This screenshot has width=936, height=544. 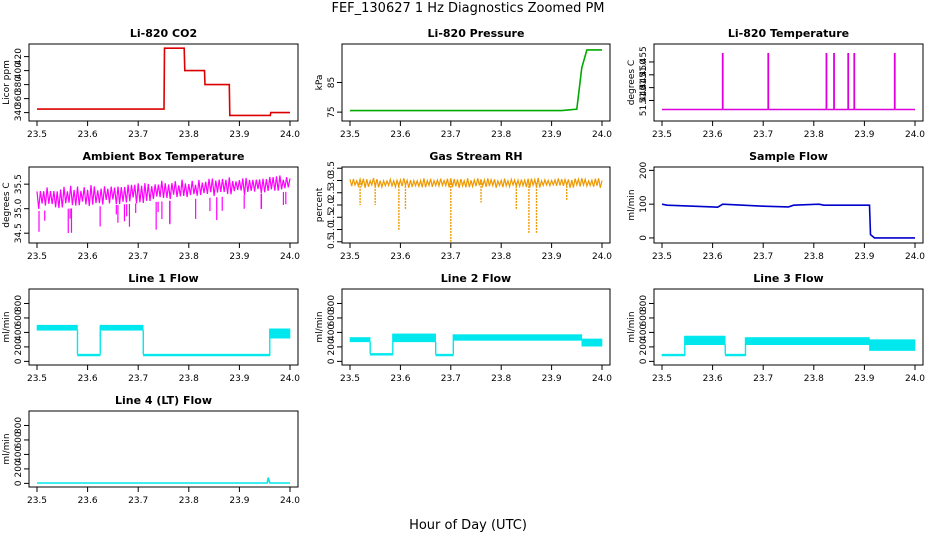 What do you see at coordinates (602, 379) in the screenshot?
I see `panel-8-xtick-label: 24.0` at bounding box center [602, 379].